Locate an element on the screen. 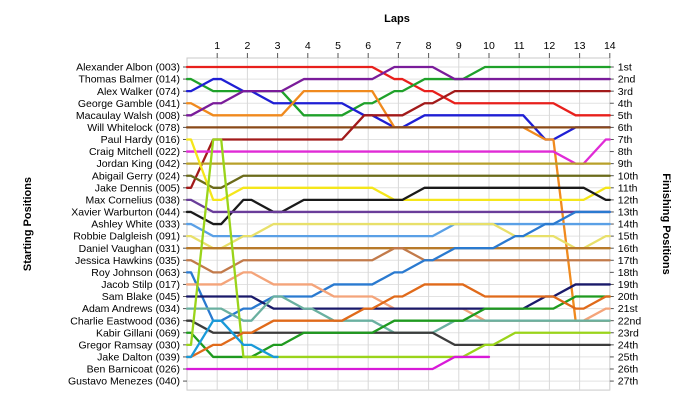 The height and width of the screenshot is (405, 700). finishing-position-label: 12th is located at coordinates (628, 200).